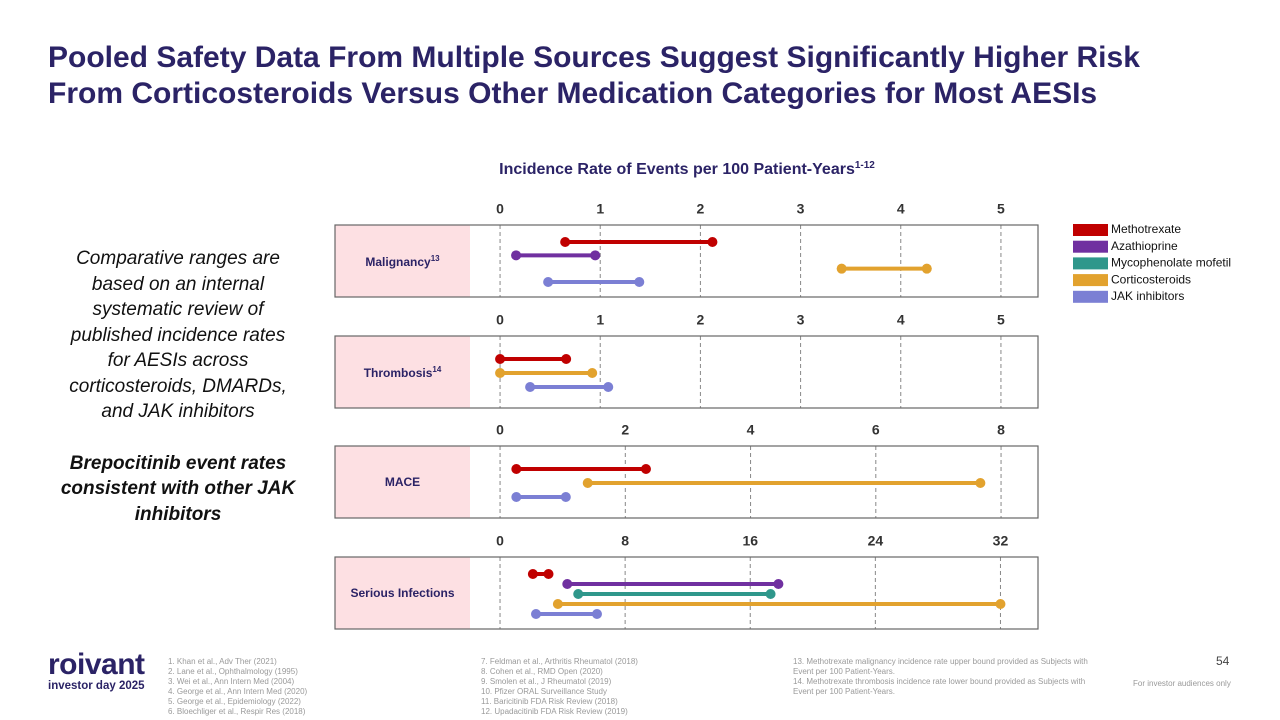 The height and width of the screenshot is (720, 1280). I want to click on x-tick-label: 32, so click(1001, 541).